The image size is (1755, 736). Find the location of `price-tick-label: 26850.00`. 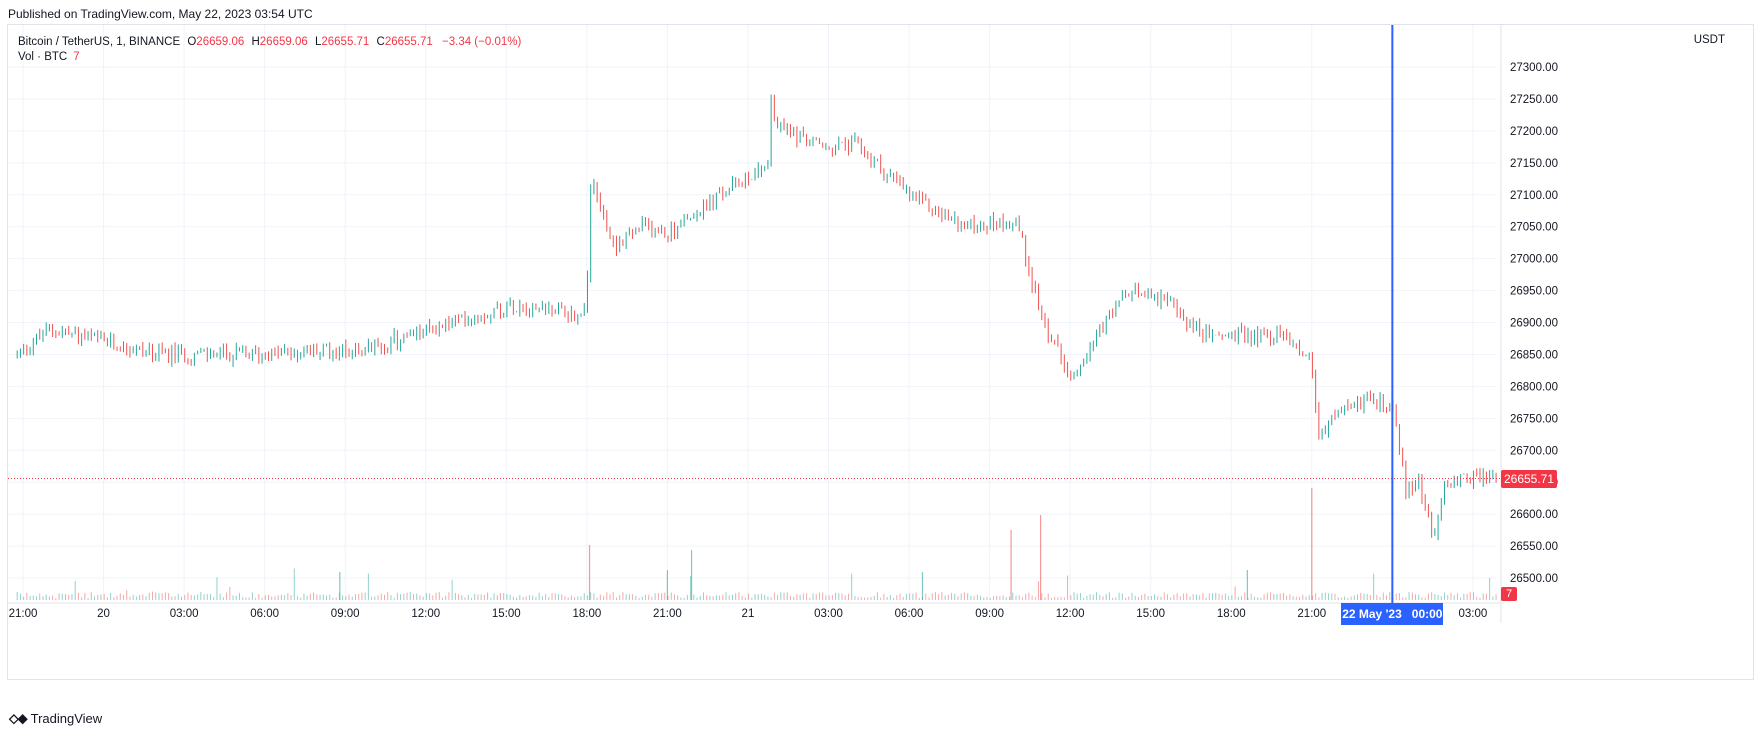

price-tick-label: 26850.00 is located at coordinates (1534, 355).